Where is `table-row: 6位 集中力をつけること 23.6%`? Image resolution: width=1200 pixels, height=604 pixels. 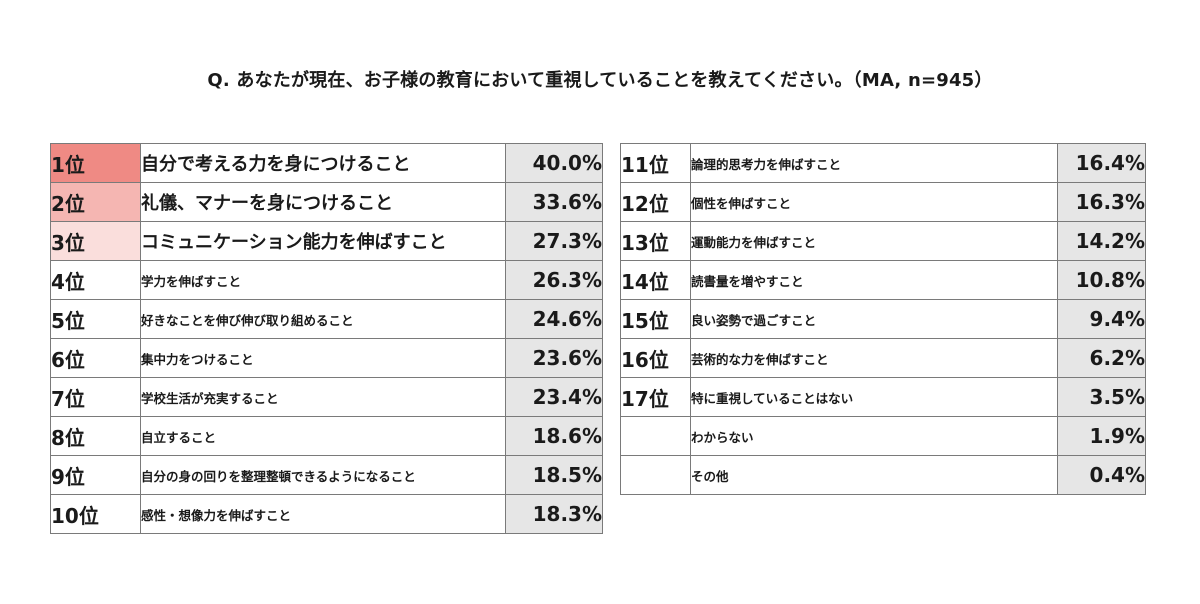
table-row: 6位 集中力をつけること 23.6% is located at coordinates (326, 358).